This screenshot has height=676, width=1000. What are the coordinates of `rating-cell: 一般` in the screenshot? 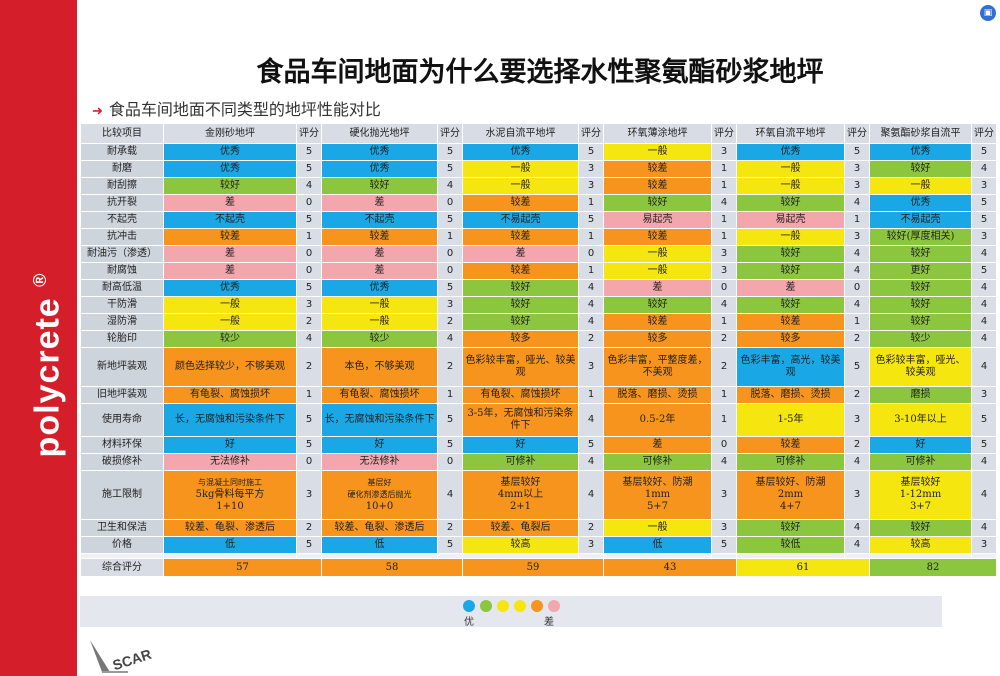 It's located at (790, 169).